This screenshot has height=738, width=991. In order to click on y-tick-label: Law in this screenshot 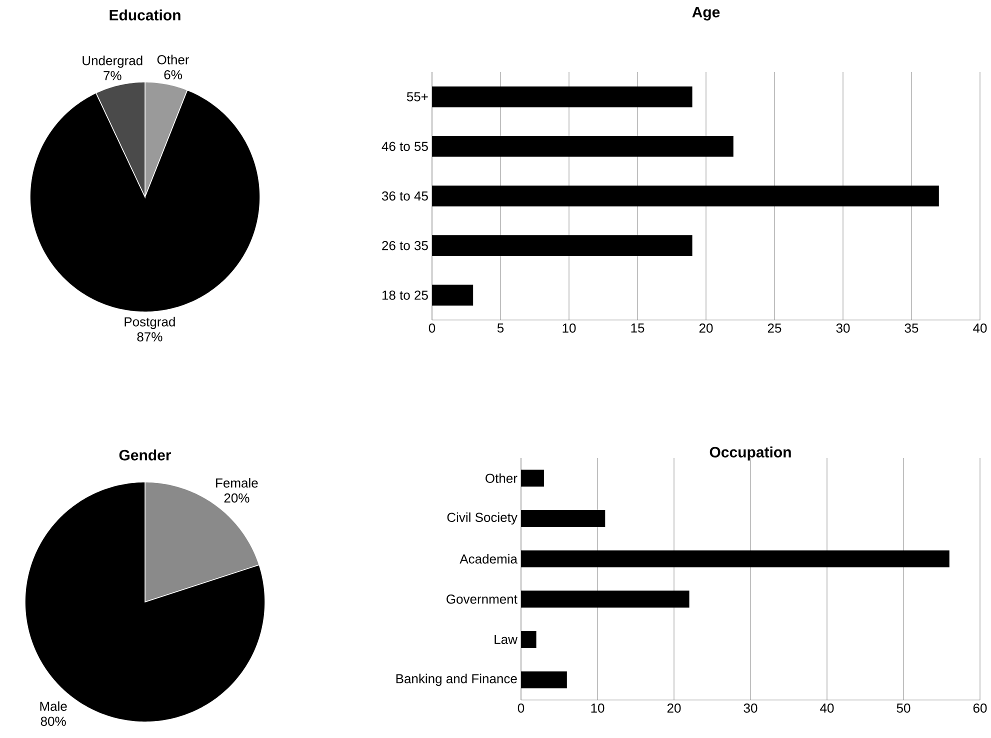, I will do `click(506, 639)`.